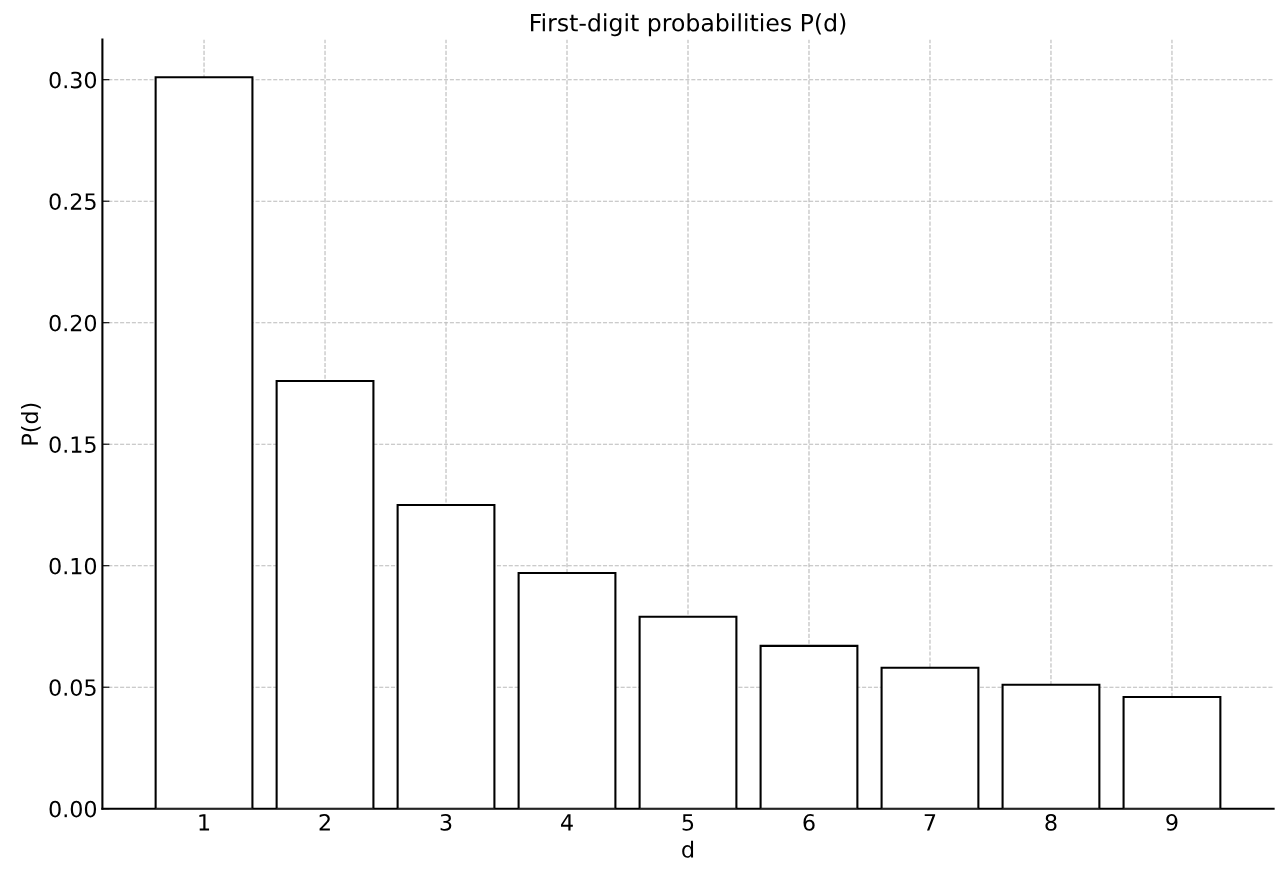 The width and height of the screenshot is (1280, 880). I want to click on x-tick-label: 5, so click(688, 822).